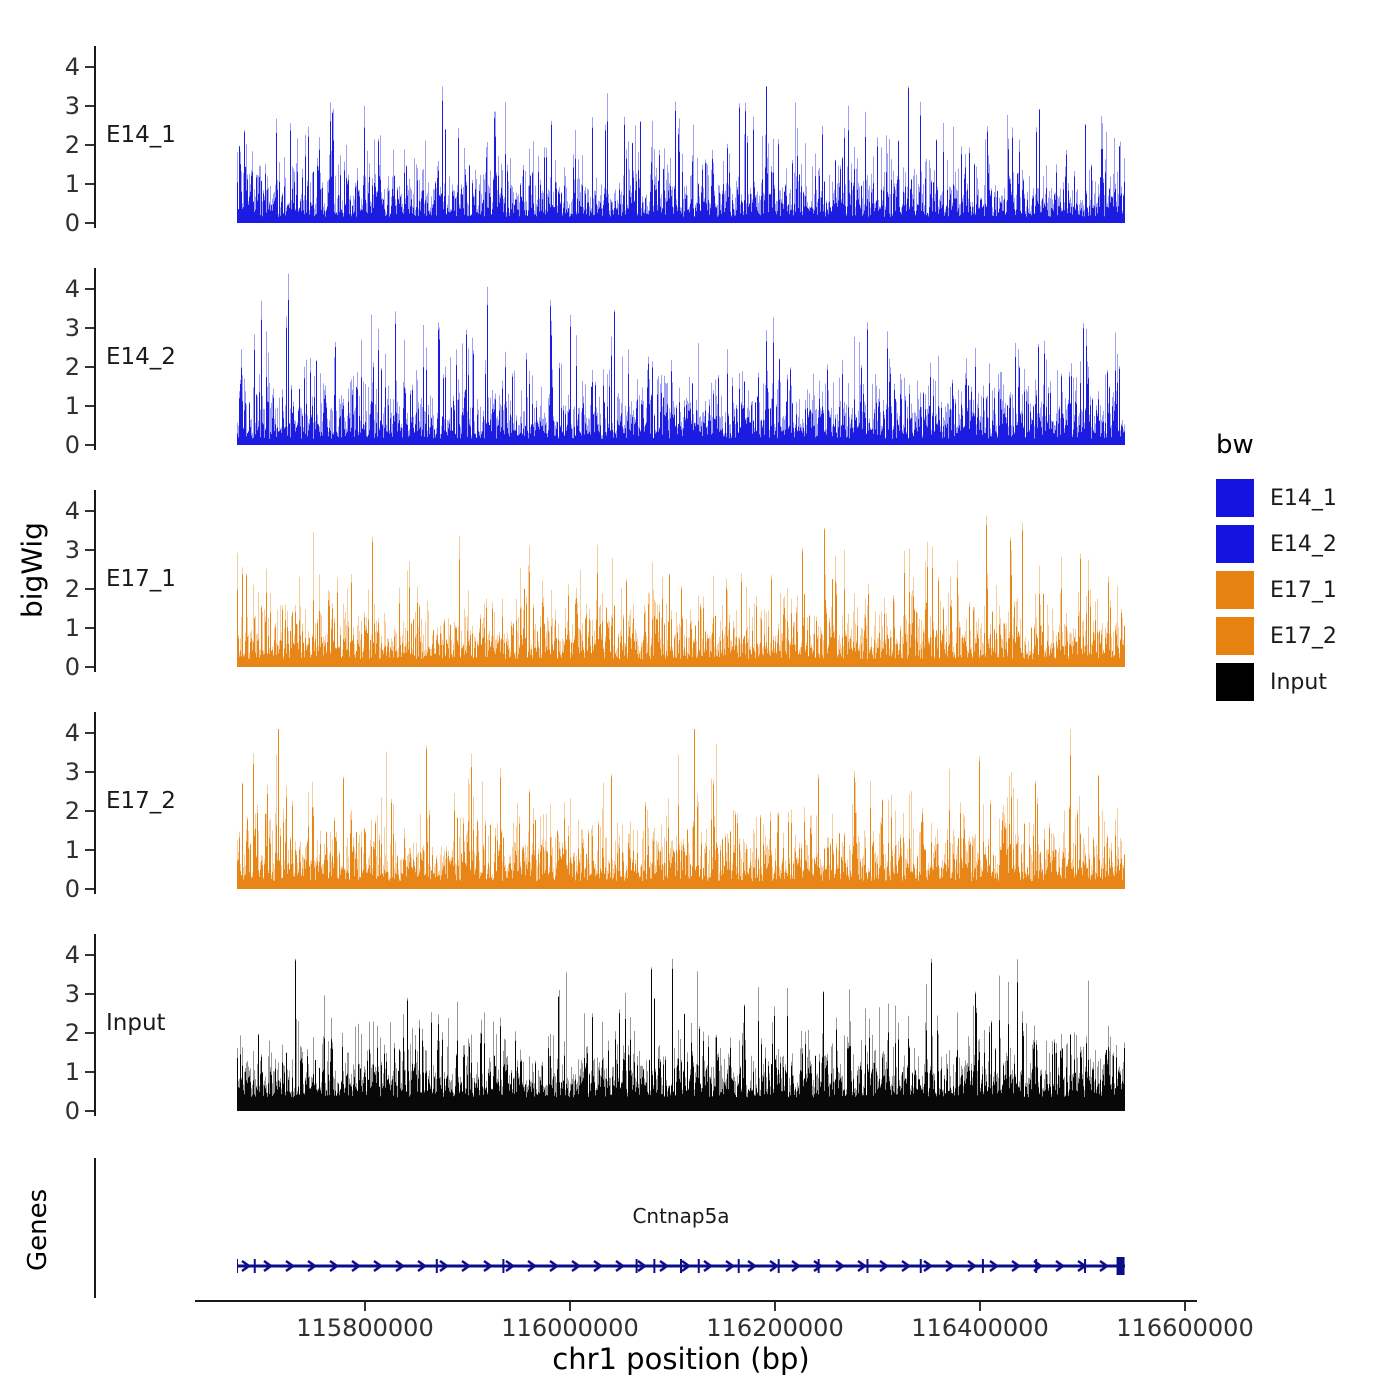 This screenshot has height=1400, width=1400. Describe the element at coordinates (1303, 636) in the screenshot. I see `legend-label: E17_2` at that location.